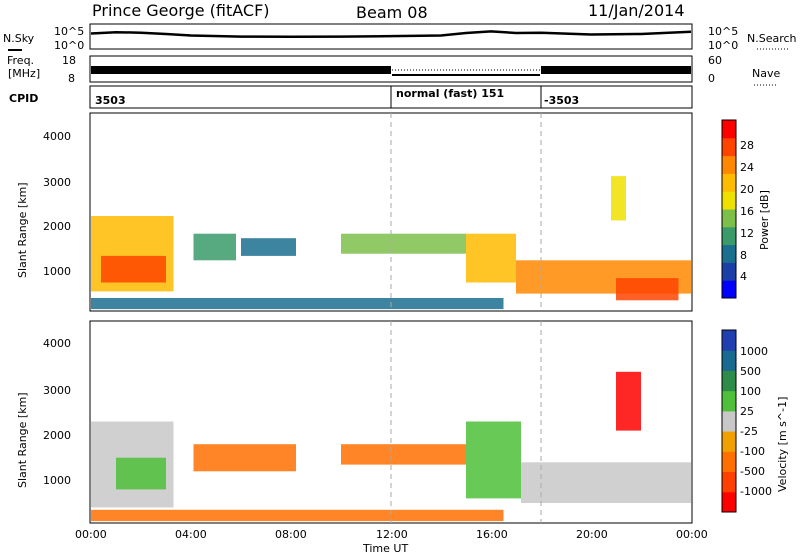 The width and height of the screenshot is (800, 554). What do you see at coordinates (747, 145) in the screenshot?
I see `power-cbar-tick-28: 28` at bounding box center [747, 145].